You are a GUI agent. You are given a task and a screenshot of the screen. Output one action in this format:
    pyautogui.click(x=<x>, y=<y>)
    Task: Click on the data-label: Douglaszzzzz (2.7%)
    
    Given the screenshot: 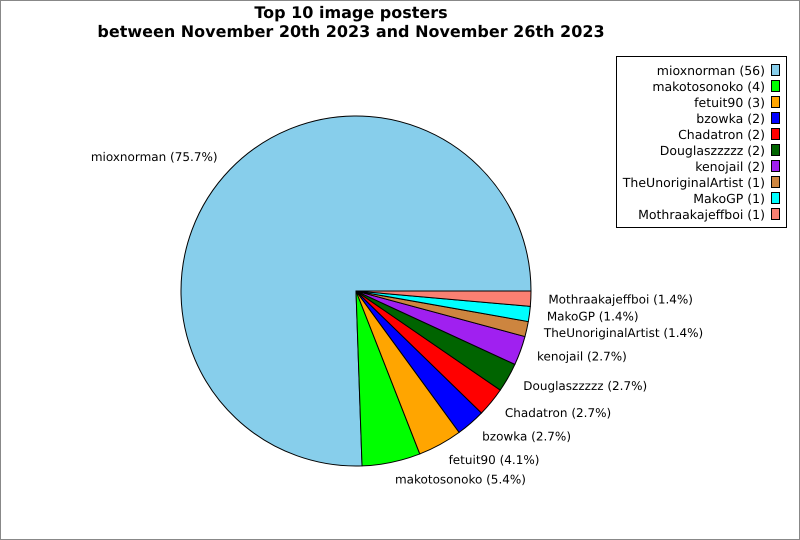 What is the action you would take?
    pyautogui.click(x=585, y=386)
    